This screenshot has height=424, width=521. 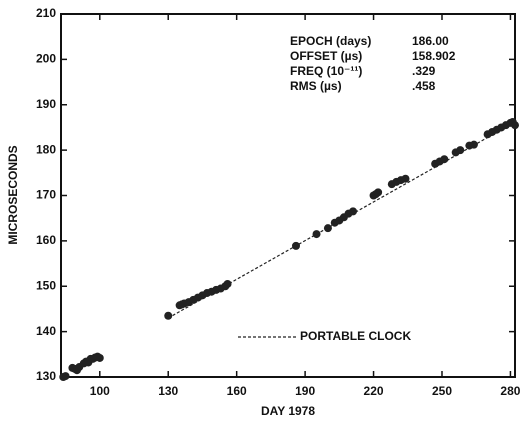 I want to click on legend-label: PORTABLE CLOCK, so click(x=355, y=336).